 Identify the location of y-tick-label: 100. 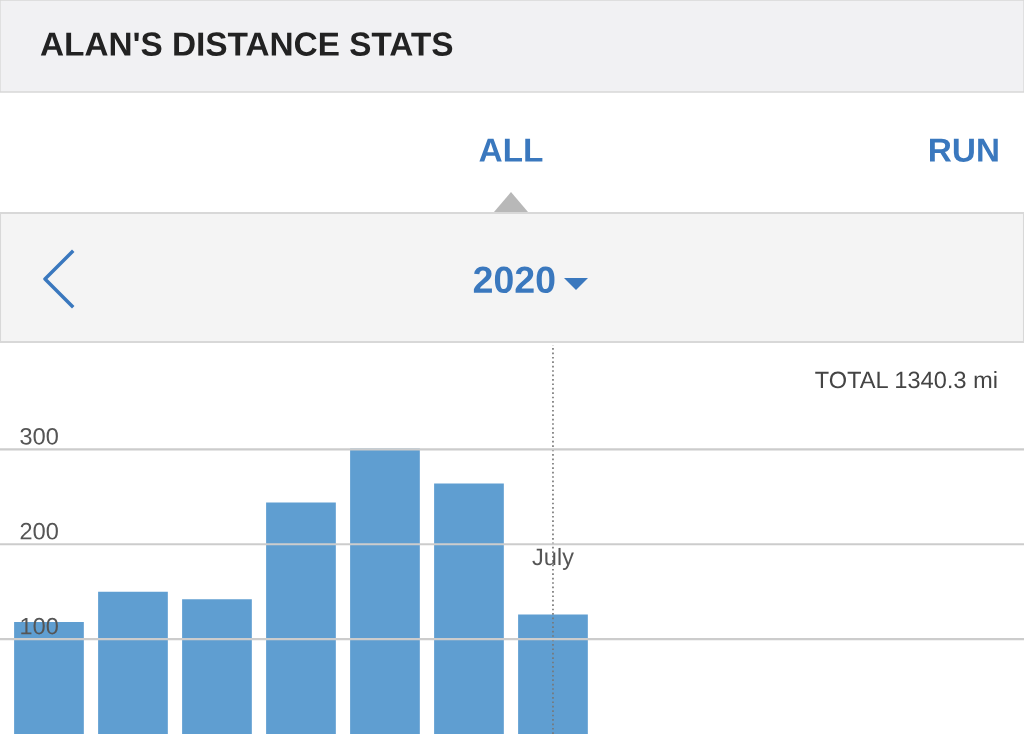
(39, 626).